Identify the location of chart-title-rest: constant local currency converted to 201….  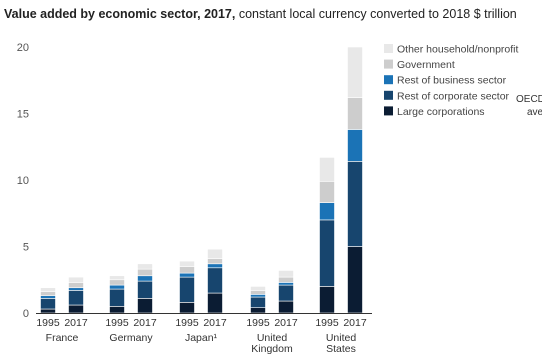
(376, 14).